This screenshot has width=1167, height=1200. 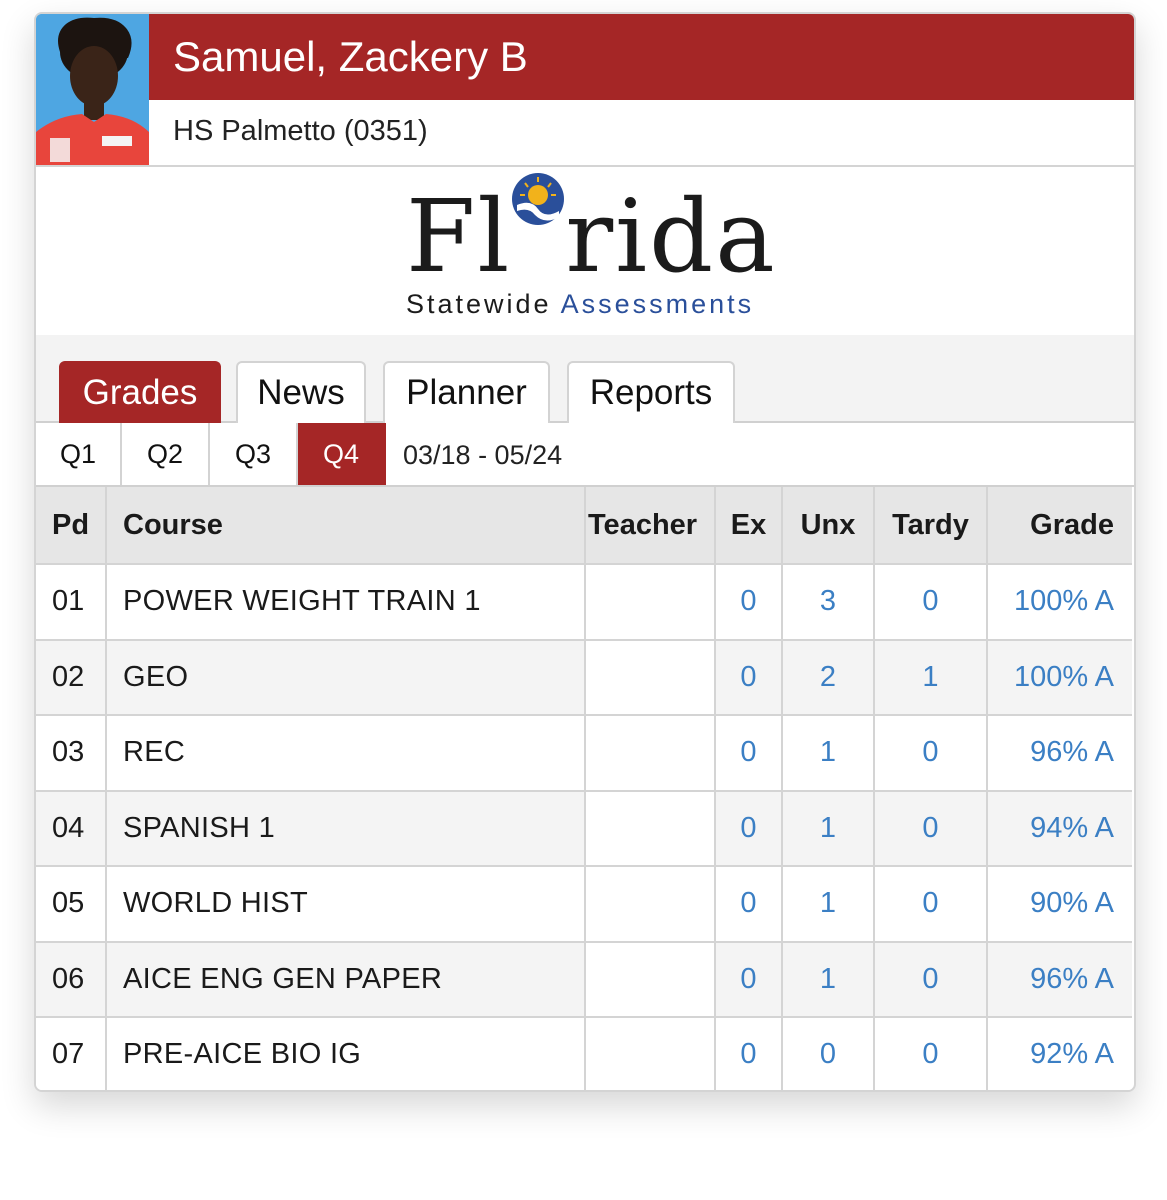 What do you see at coordinates (749, 526) in the screenshot?
I see `header-ex: Ex` at bounding box center [749, 526].